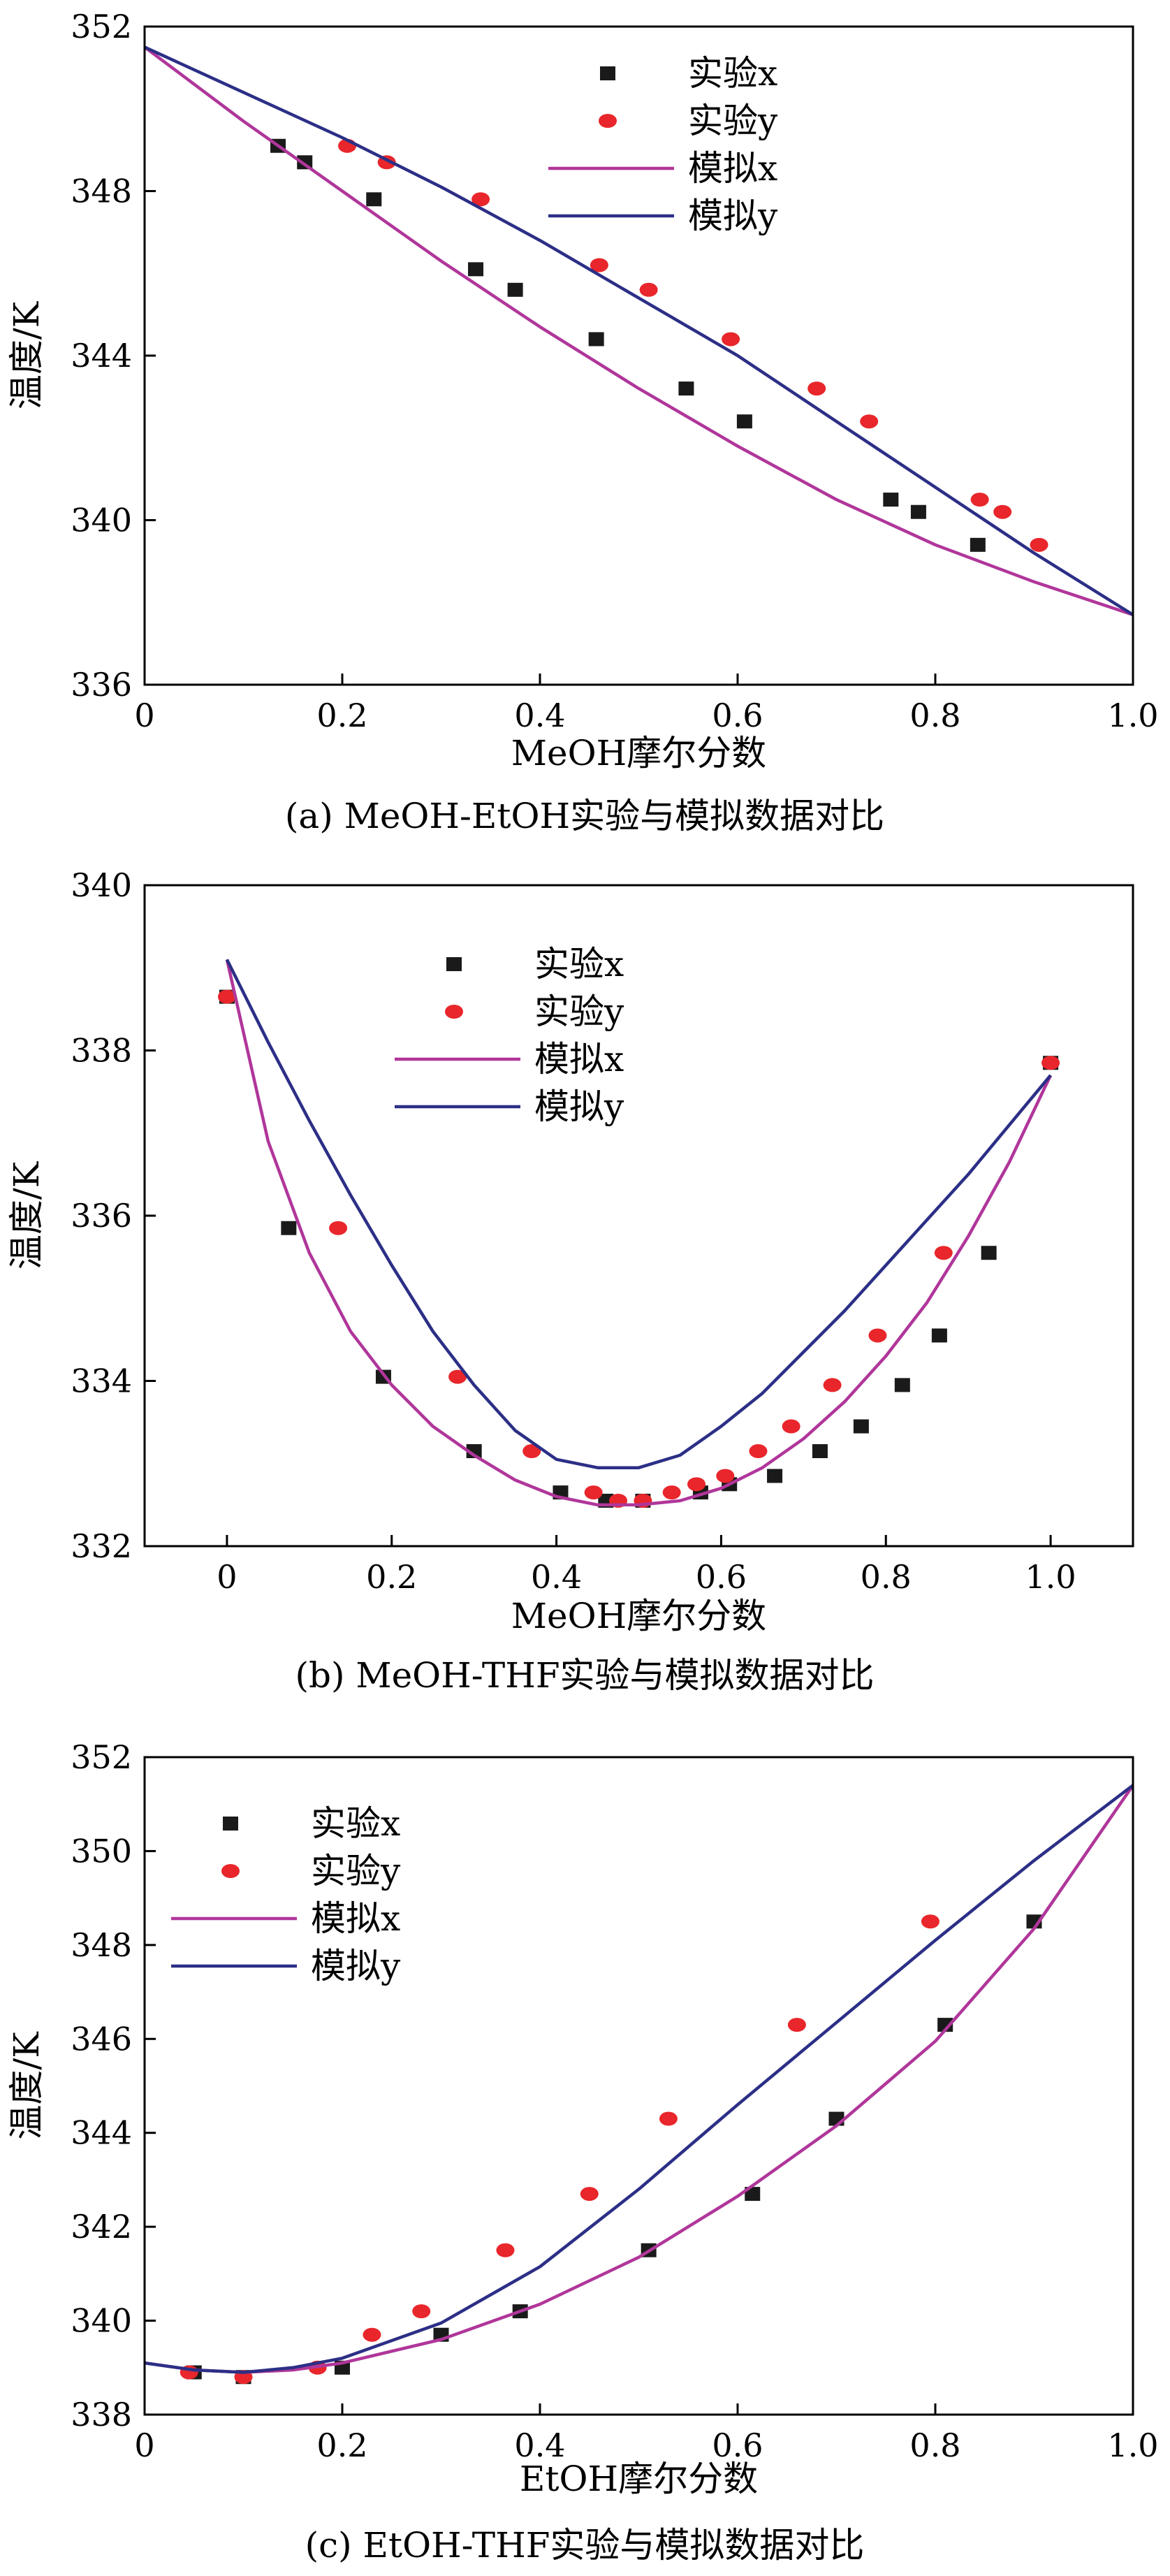  I want to click on legend-swatch-square, so click(607, 73).